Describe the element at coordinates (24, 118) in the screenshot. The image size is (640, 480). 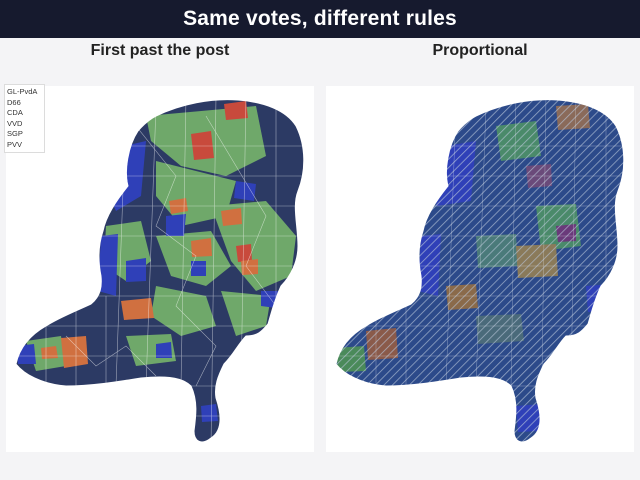
I see `map-legend: GL-PvdA D66 CDA VVD SGP PVV` at that location.